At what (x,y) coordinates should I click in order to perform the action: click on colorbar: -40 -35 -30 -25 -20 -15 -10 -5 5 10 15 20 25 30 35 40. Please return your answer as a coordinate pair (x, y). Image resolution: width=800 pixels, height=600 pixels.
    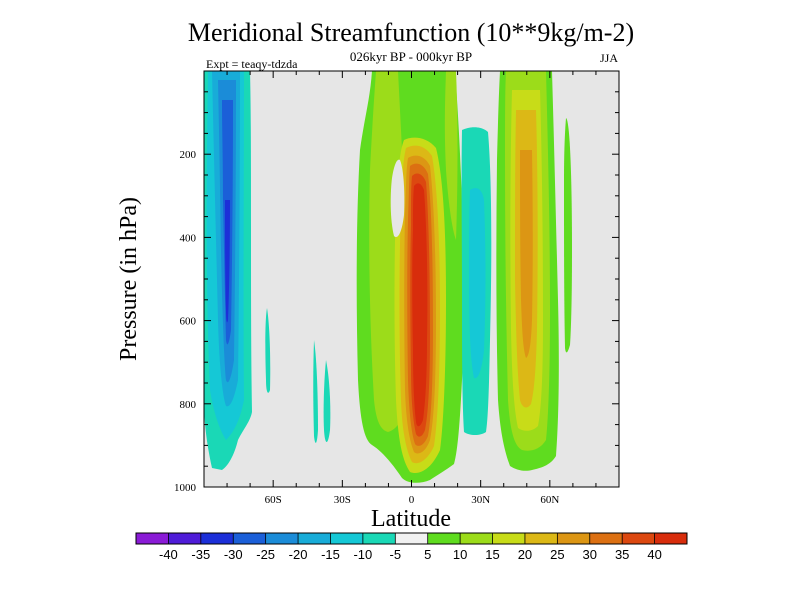
    Looking at the image, I should click on (411, 547).